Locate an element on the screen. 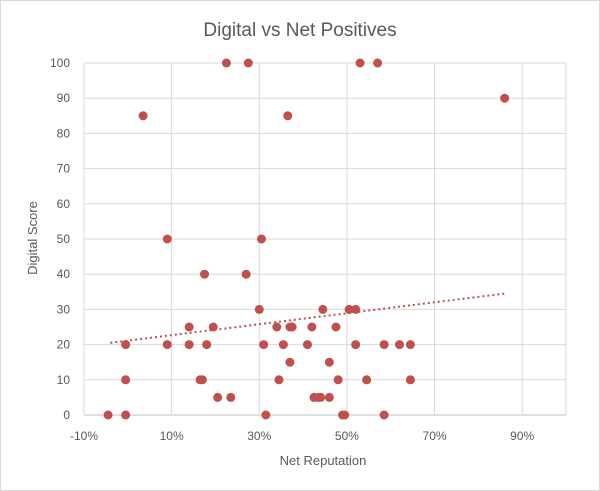 The width and height of the screenshot is (600, 491). y-tick-label: 10 is located at coordinates (64, 380).